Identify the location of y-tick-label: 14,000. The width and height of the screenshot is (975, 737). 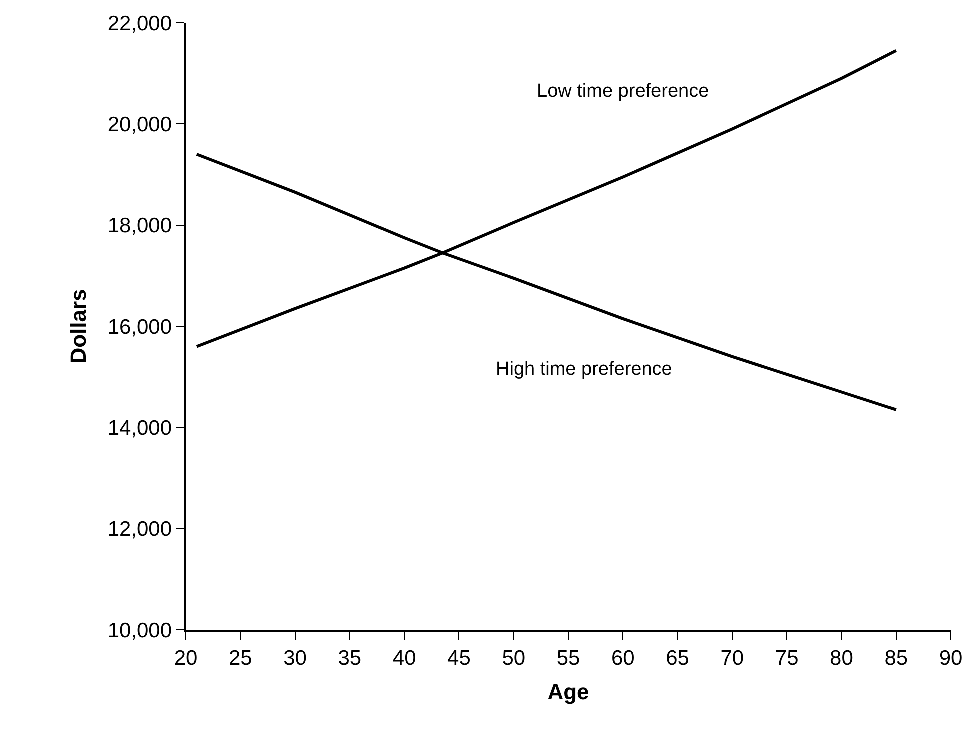
(140, 428).